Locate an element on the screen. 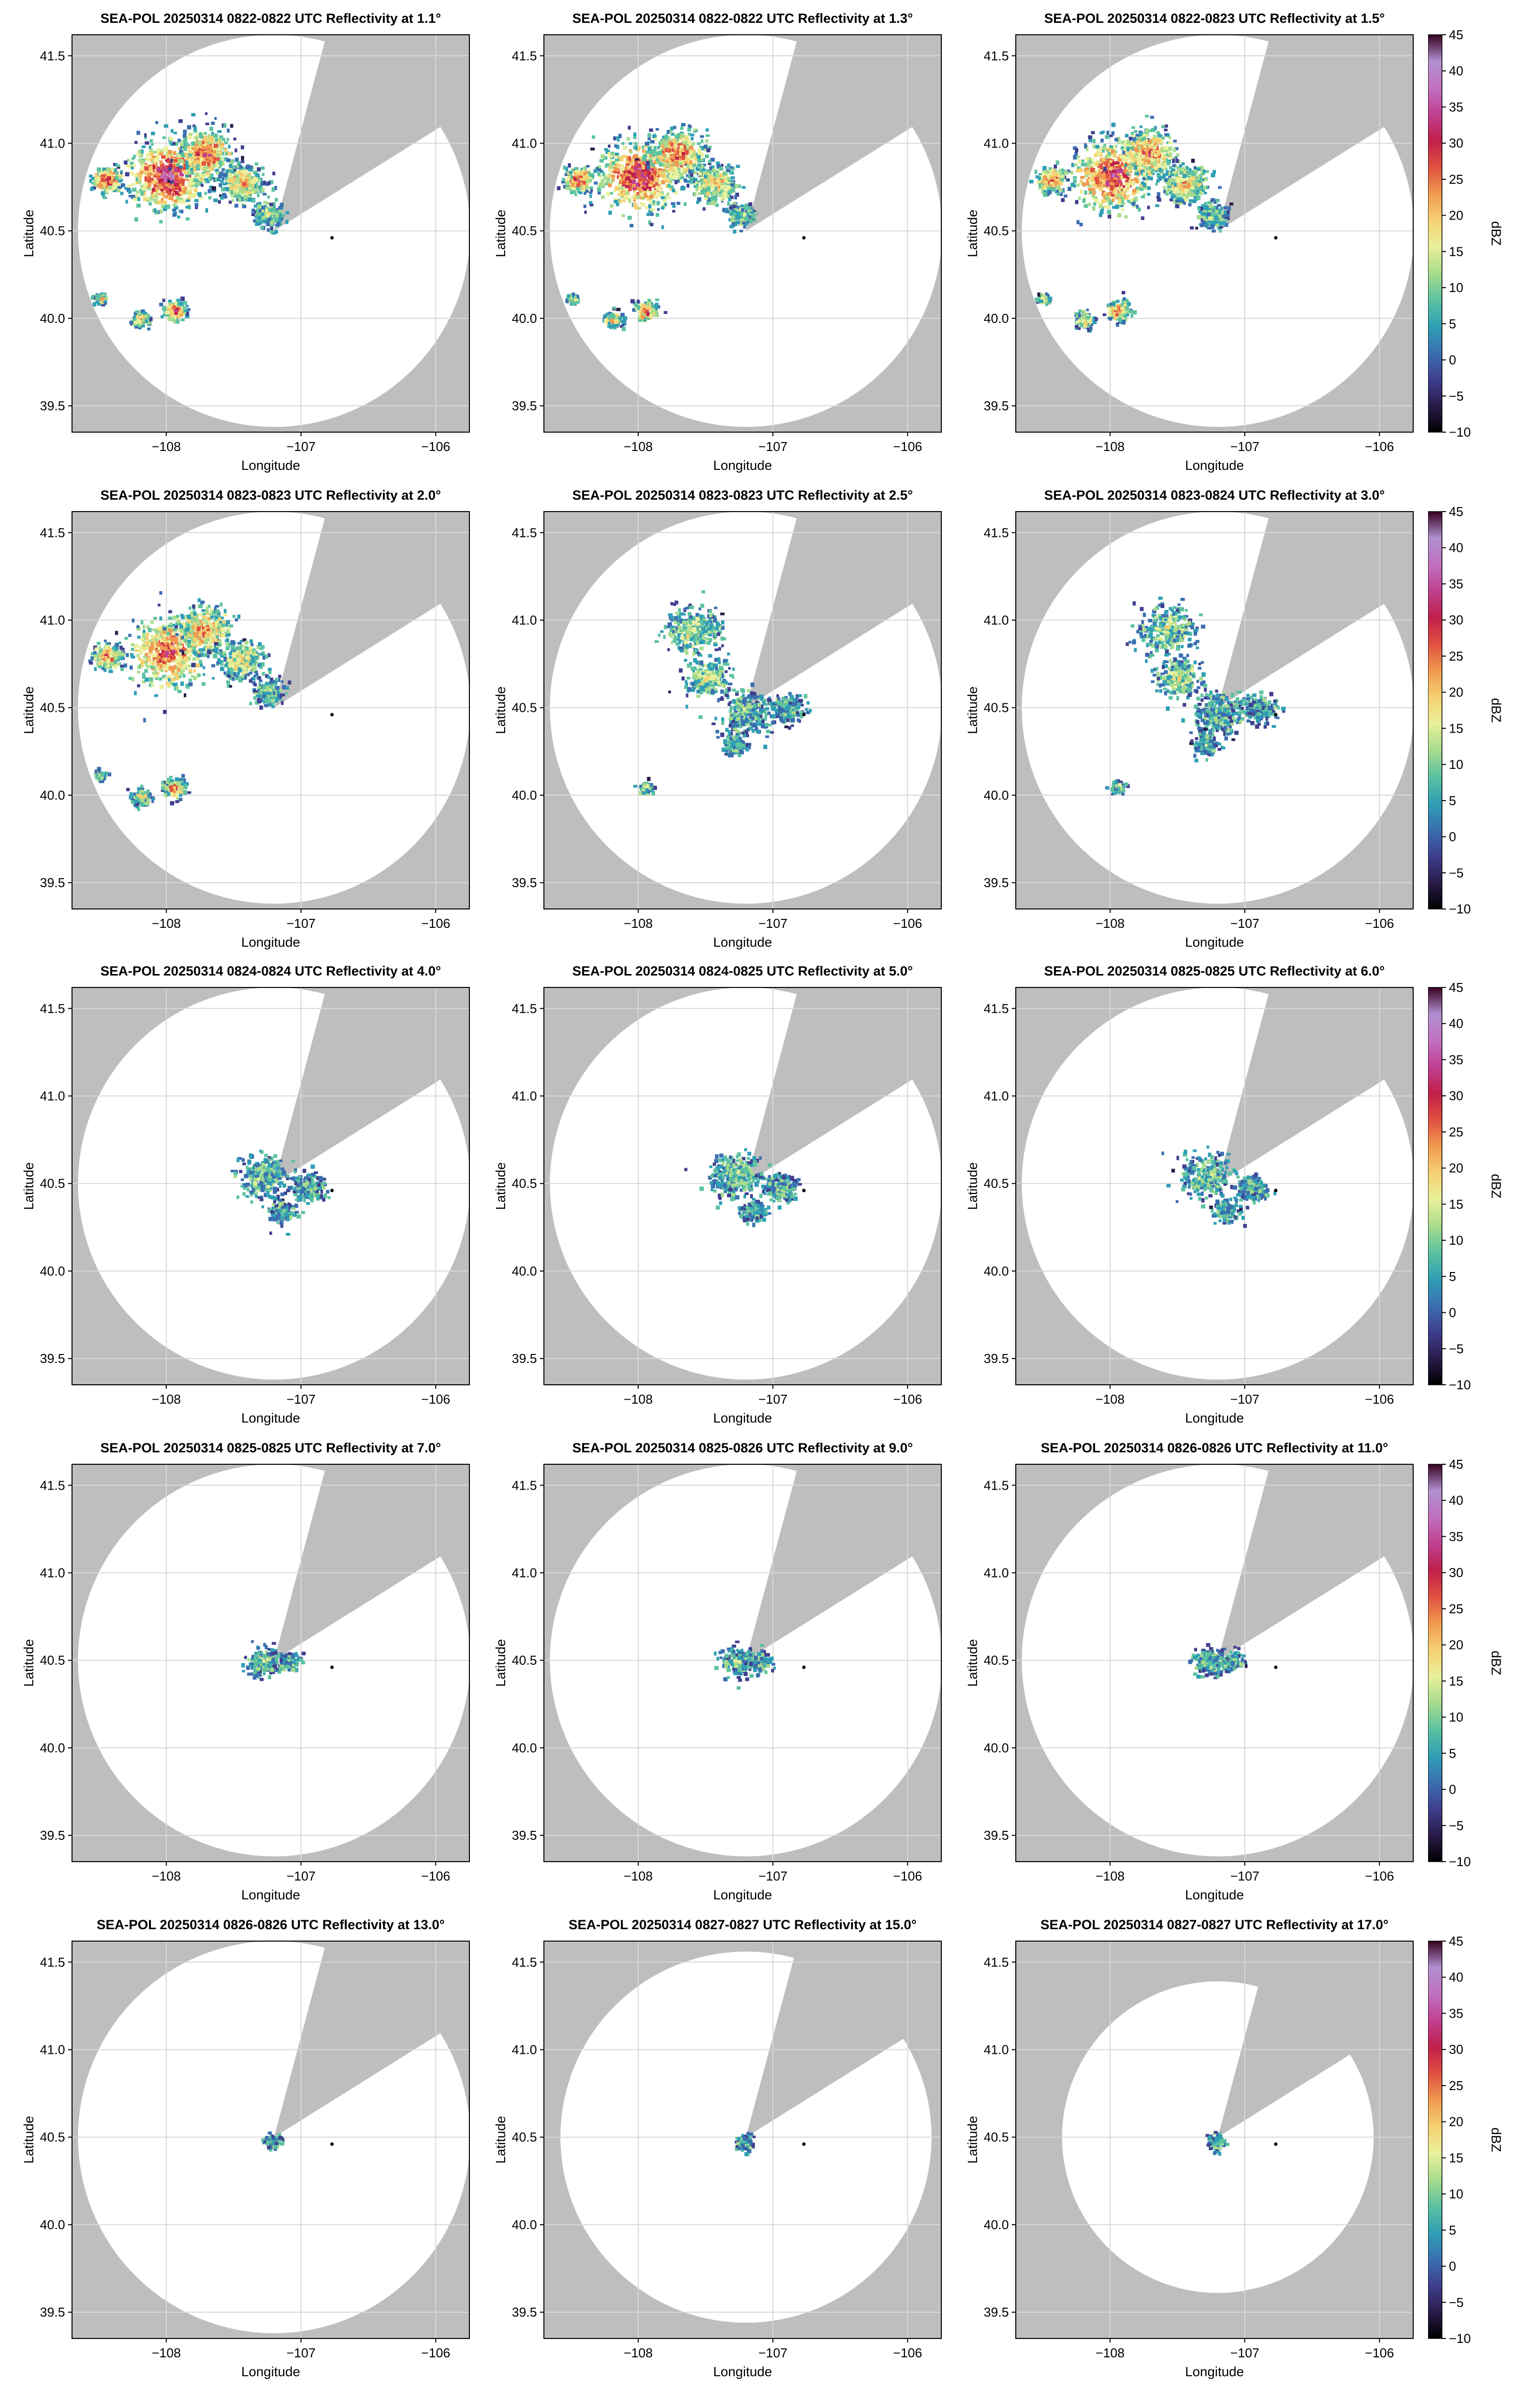 The width and height of the screenshot is (1514, 2408). y-axis-label: Latitude is located at coordinates (29, 234).